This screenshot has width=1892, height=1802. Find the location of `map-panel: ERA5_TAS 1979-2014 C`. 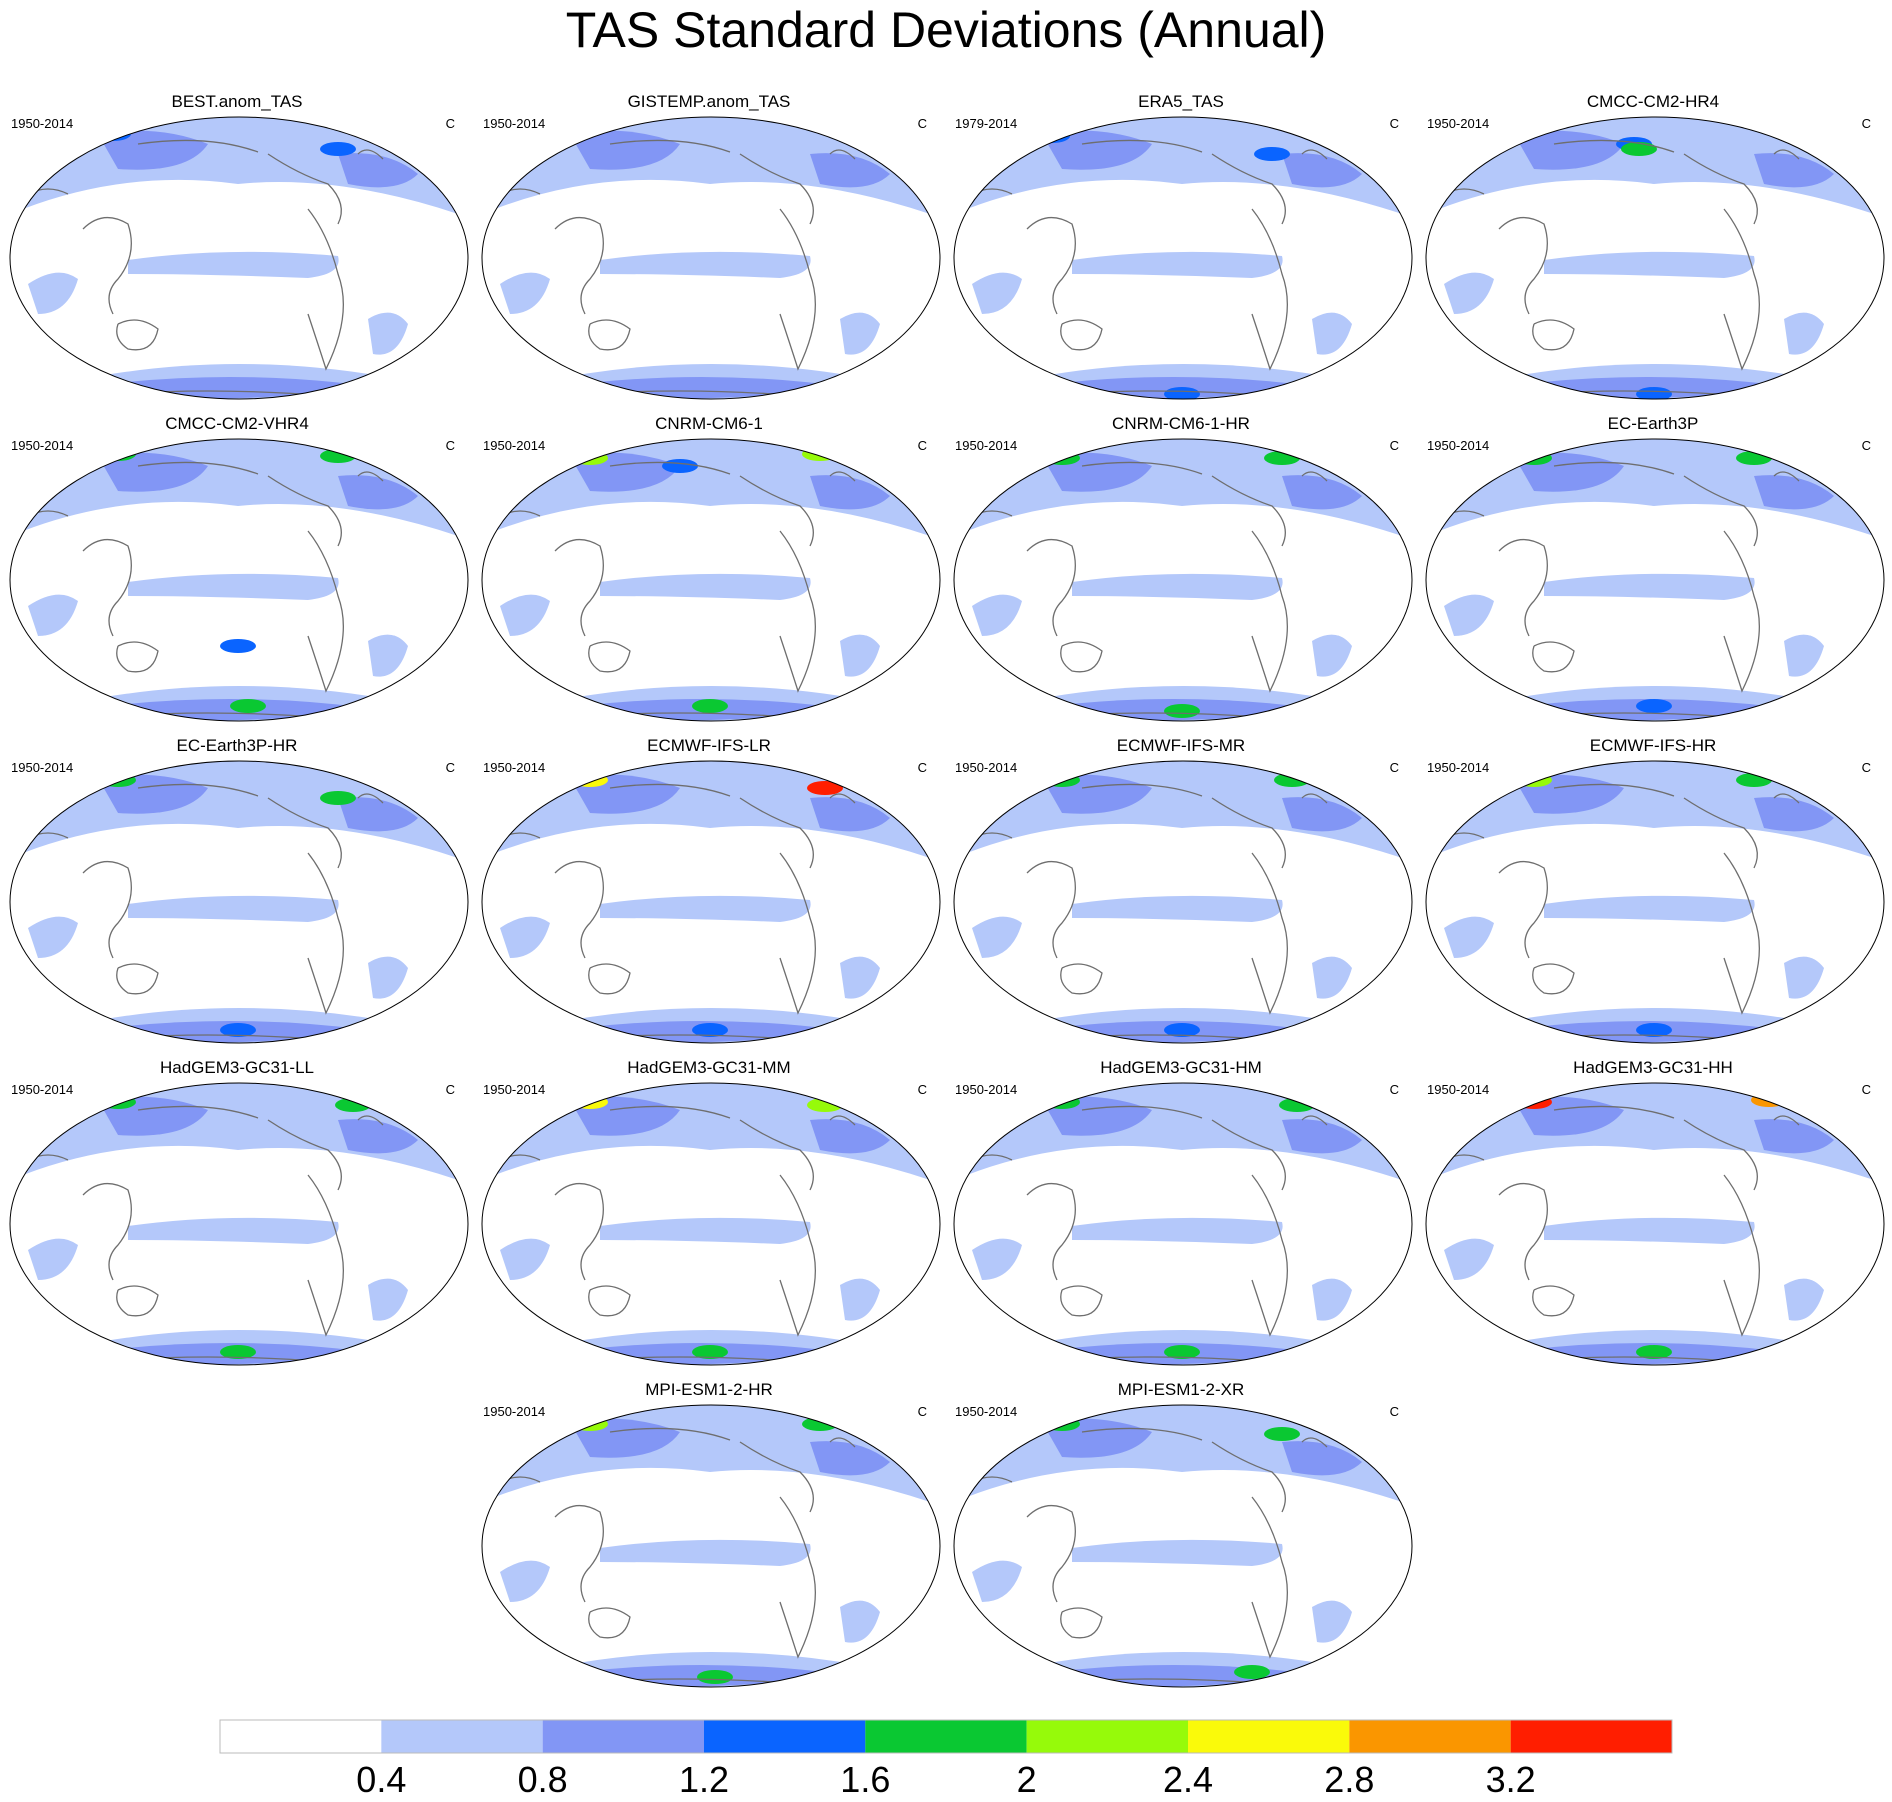

map-panel: ERA5_TAS 1979-2014 C is located at coordinates (1181, 248).